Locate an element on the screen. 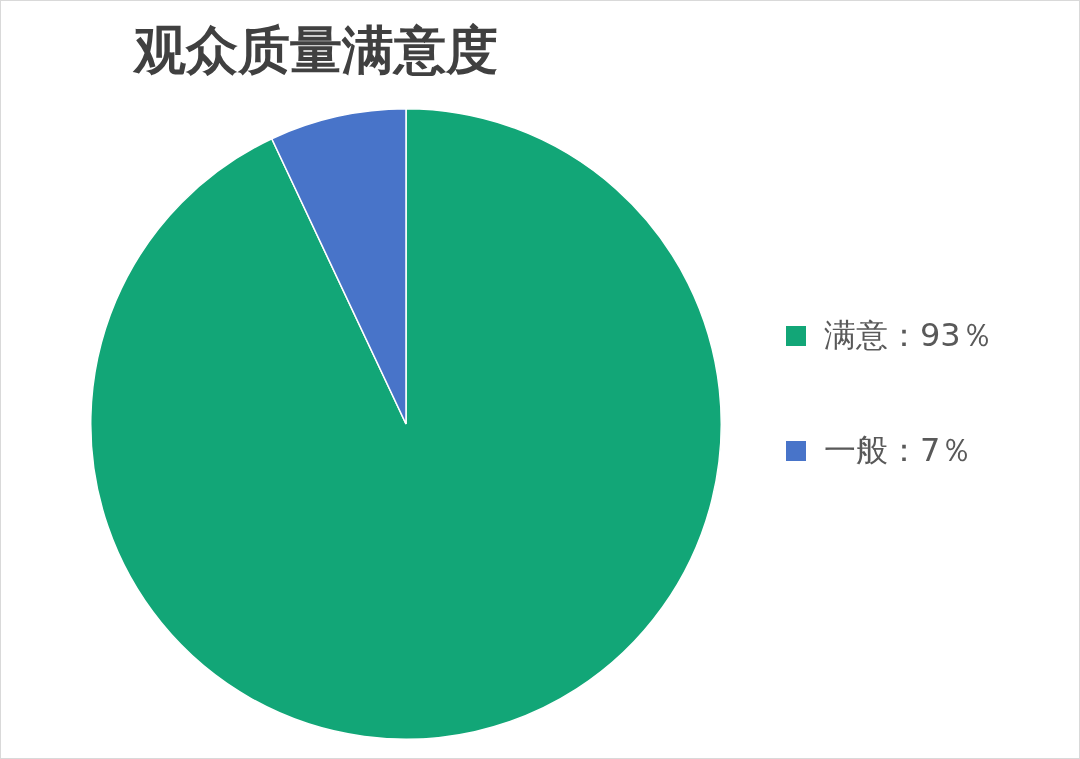  legend-label: 满意：93％ is located at coordinates (908, 335).